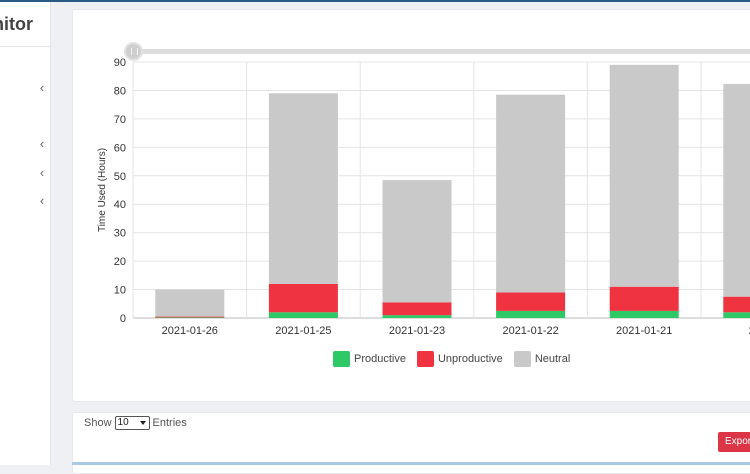  I want to click on show-label: Show, so click(98, 423).